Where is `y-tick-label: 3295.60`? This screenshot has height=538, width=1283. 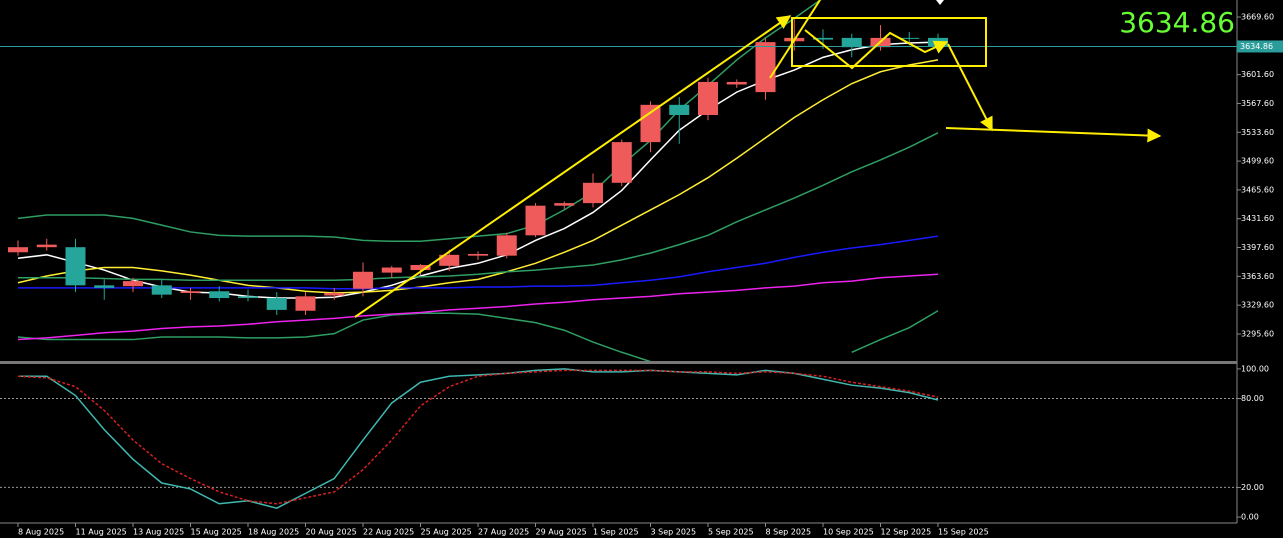
y-tick-label: 3295.60 is located at coordinates (1257, 333).